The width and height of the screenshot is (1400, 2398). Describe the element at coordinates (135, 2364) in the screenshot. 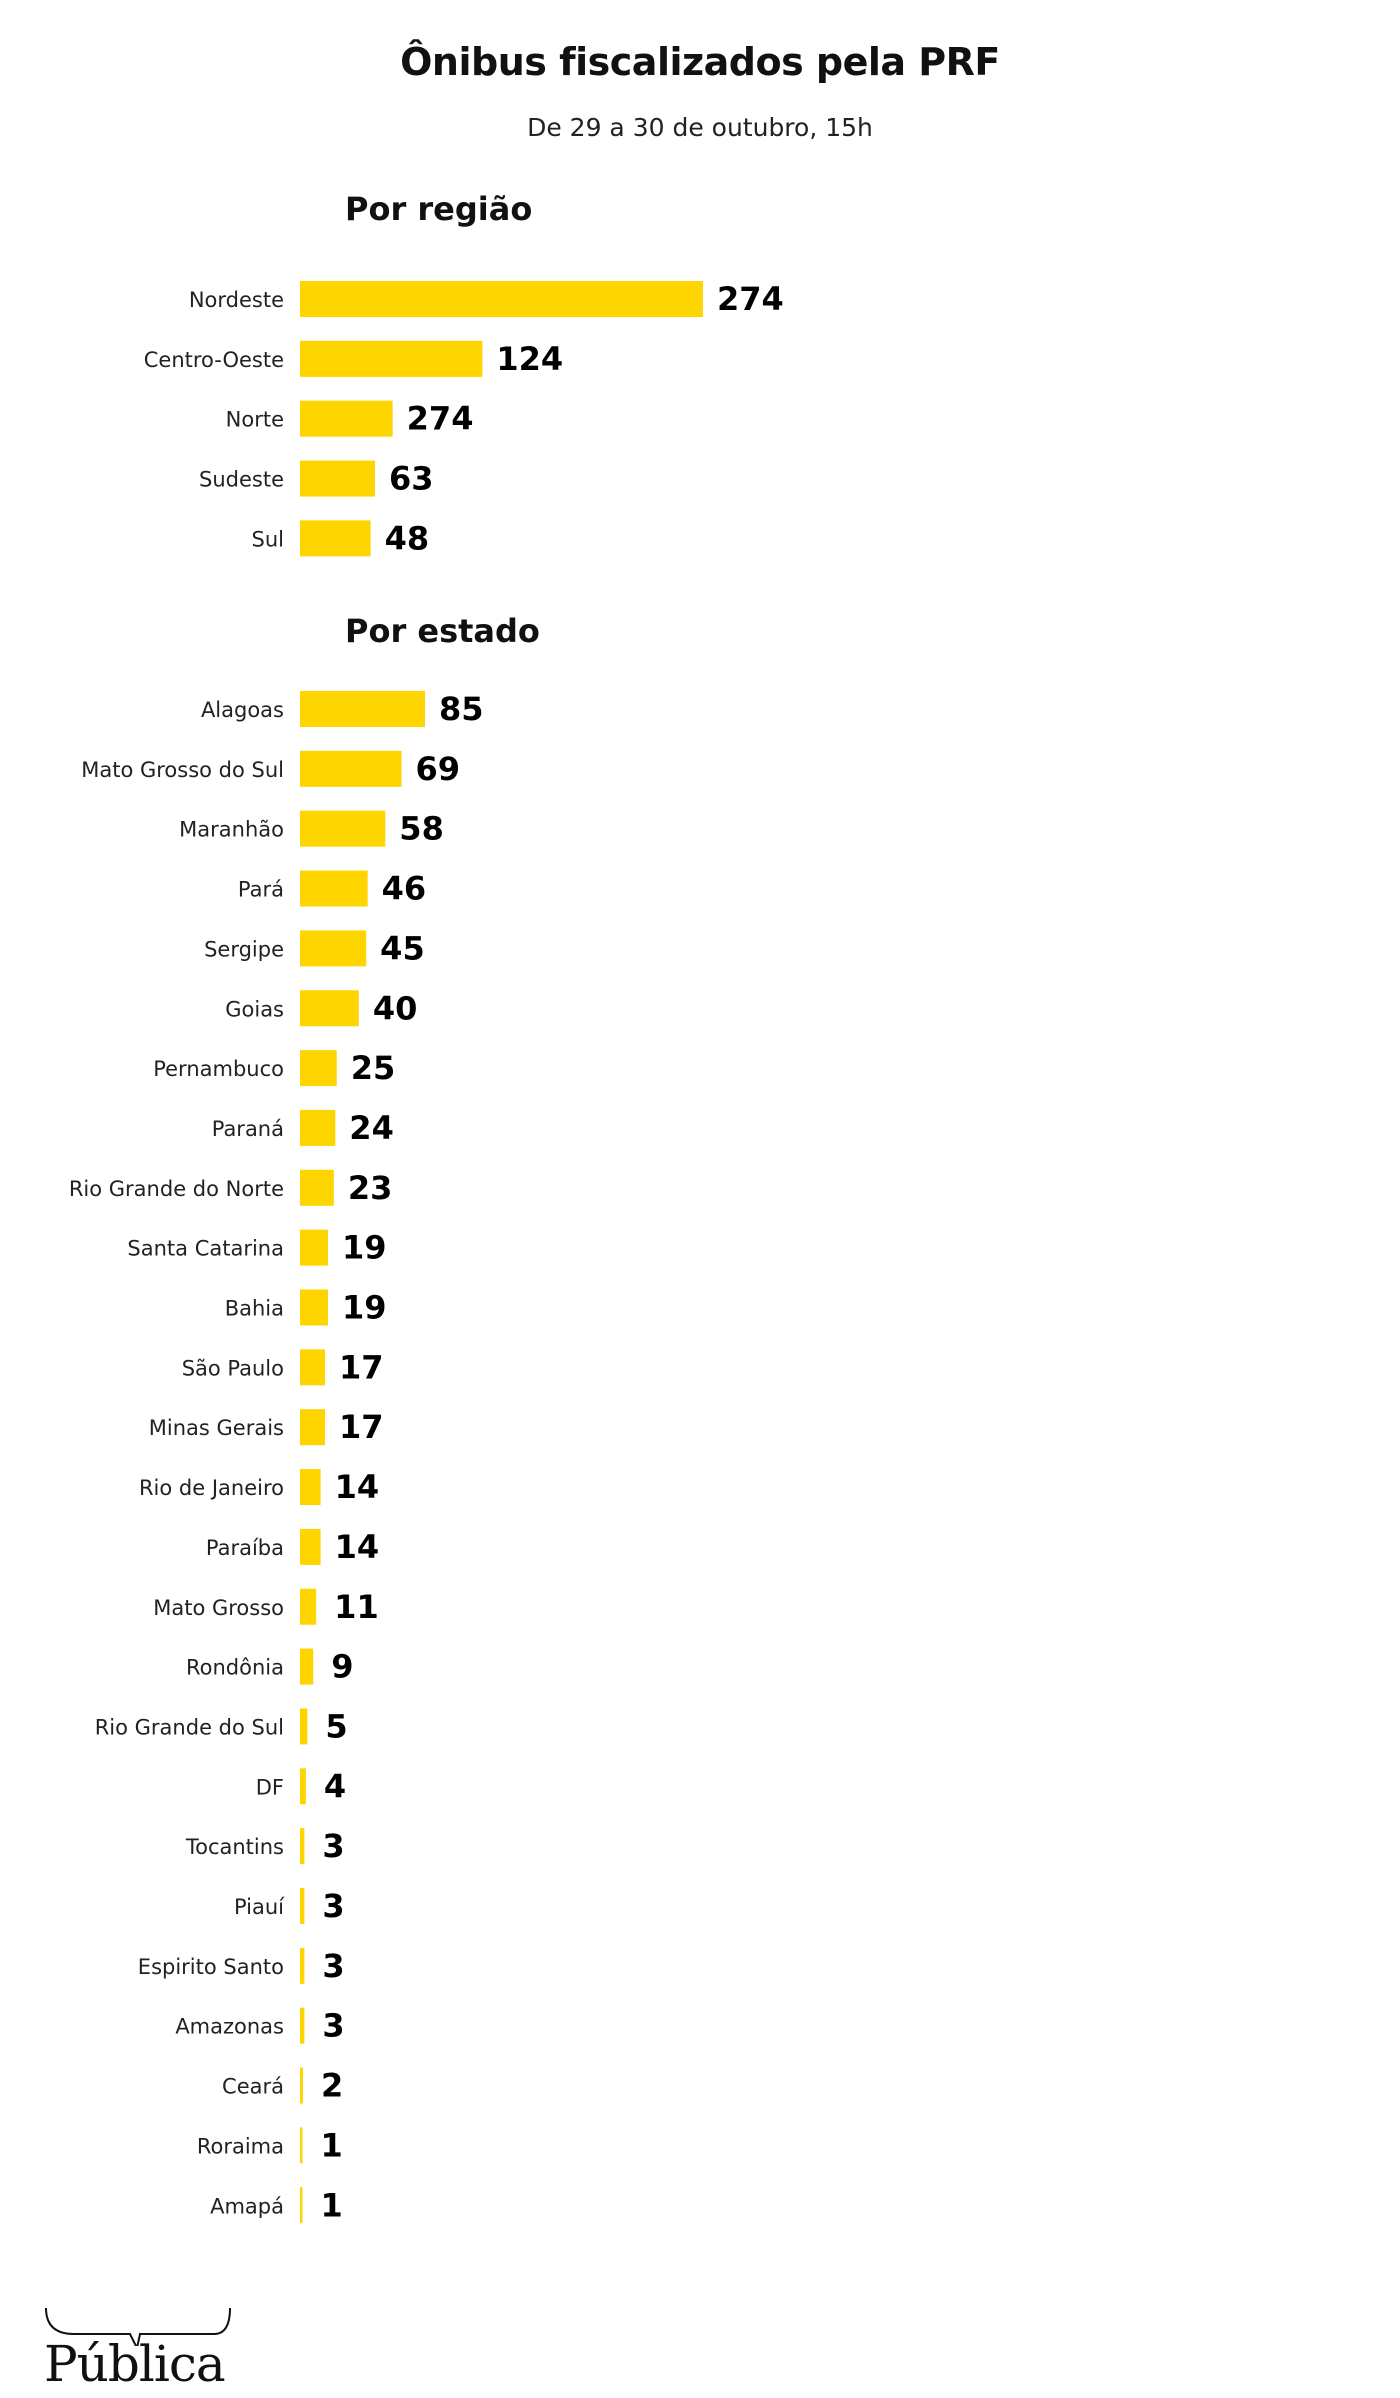

I see `publica-logo: Pública` at that location.